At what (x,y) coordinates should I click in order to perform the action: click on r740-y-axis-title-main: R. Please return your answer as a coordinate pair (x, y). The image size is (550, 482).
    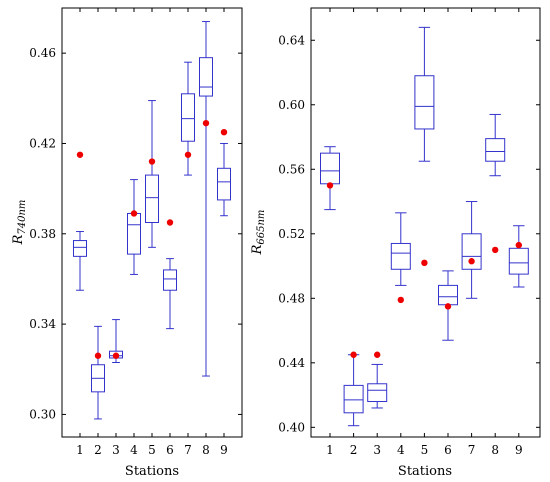
    Looking at the image, I should click on (18, 239).